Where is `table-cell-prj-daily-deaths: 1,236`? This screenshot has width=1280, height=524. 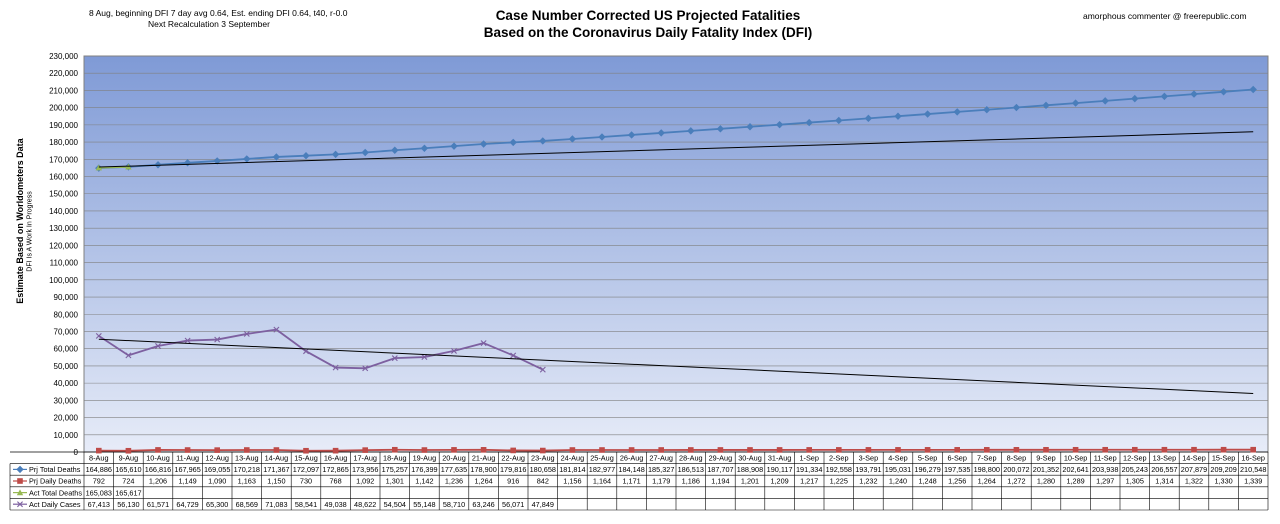
table-cell-prj-daily-deaths: 1,236 is located at coordinates (454, 481).